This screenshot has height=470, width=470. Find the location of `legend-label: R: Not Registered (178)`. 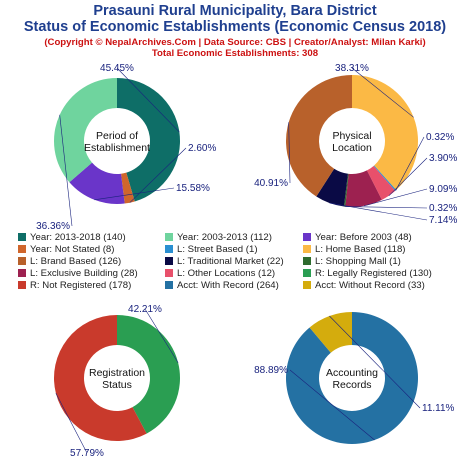

legend-label: R: Not Registered (178) is located at coordinates (81, 285).